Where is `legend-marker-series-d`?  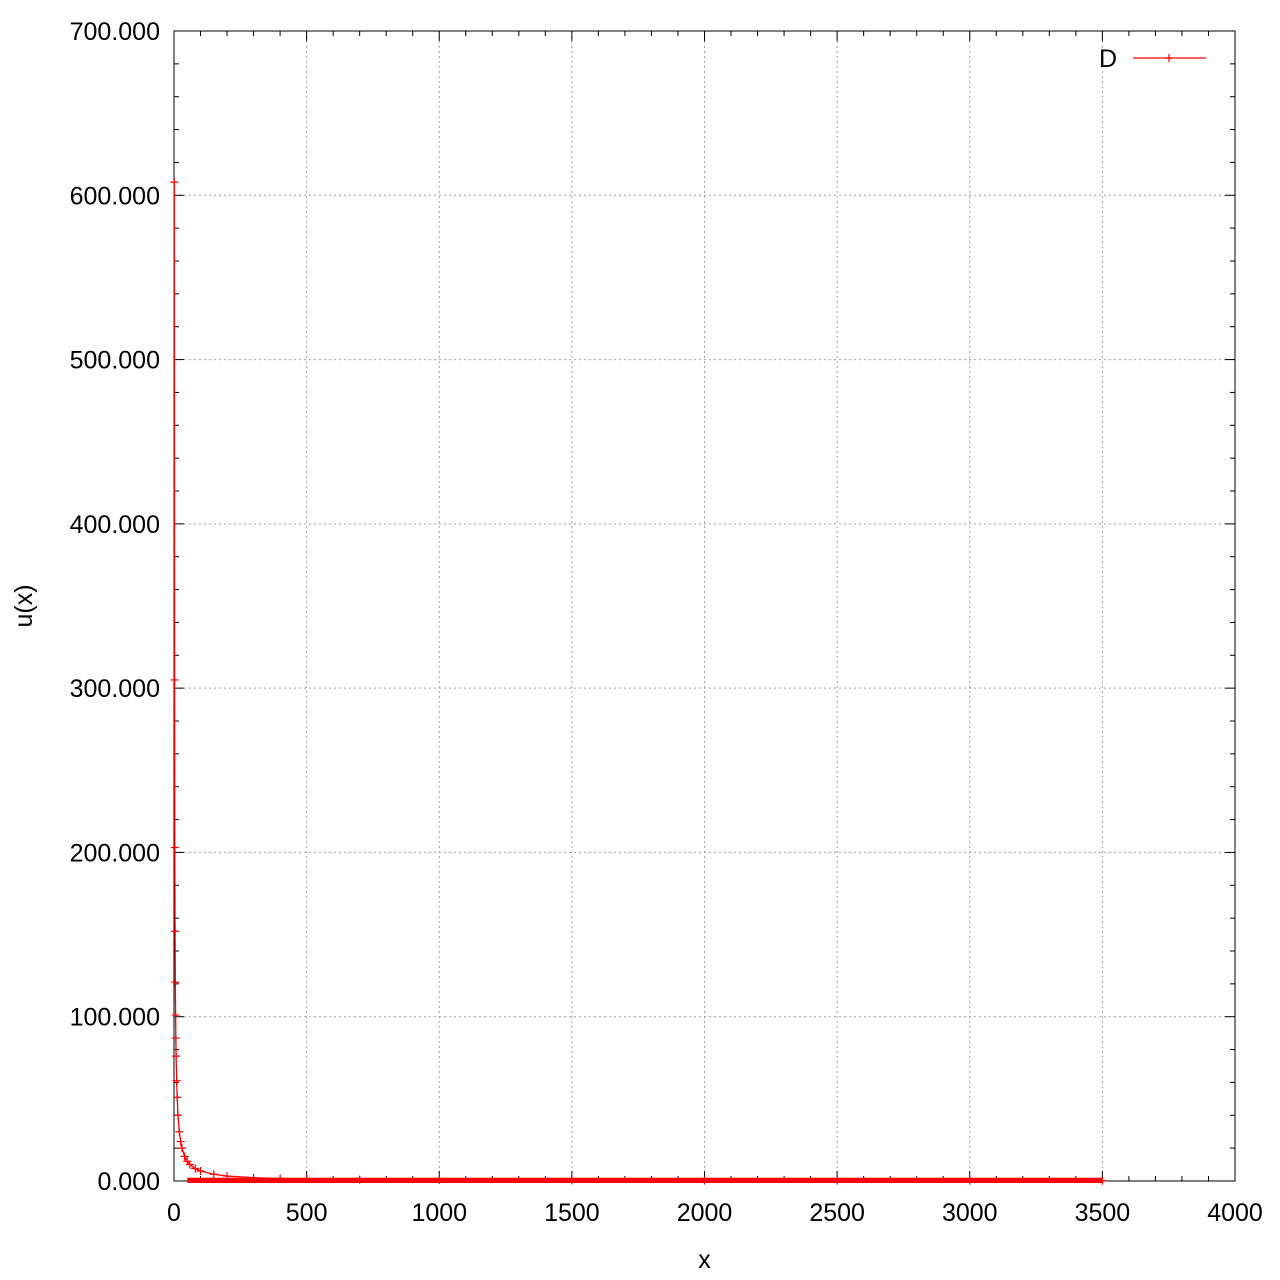
legend-marker-series-d is located at coordinates (1169, 58).